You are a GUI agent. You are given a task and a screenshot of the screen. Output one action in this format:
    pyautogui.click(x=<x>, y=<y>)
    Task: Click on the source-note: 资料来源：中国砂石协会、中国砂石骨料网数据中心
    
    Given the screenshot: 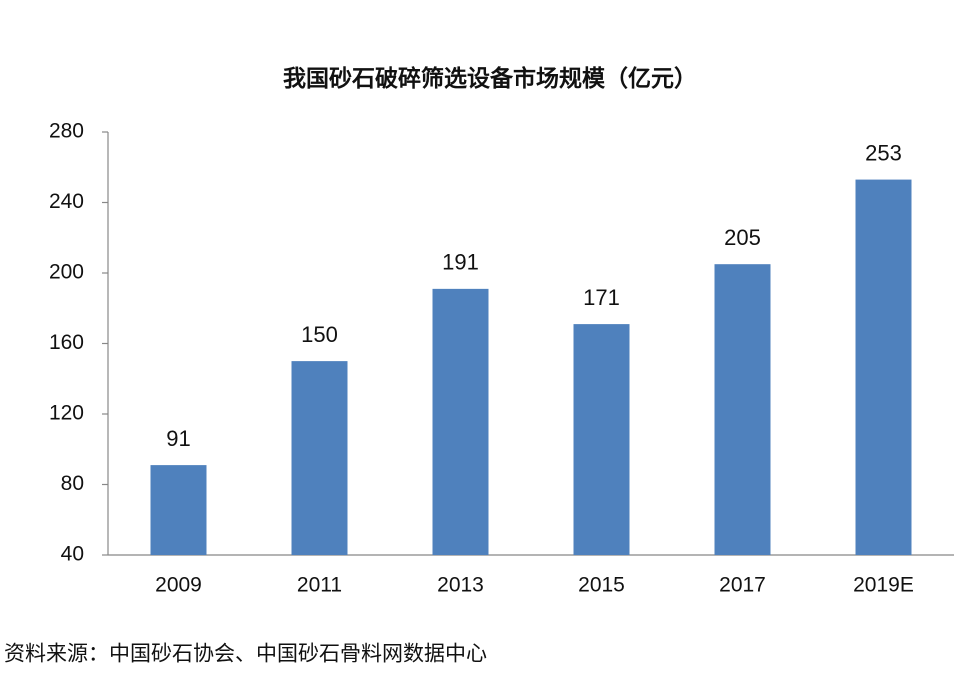 What is the action you would take?
    pyautogui.click(x=245, y=654)
    